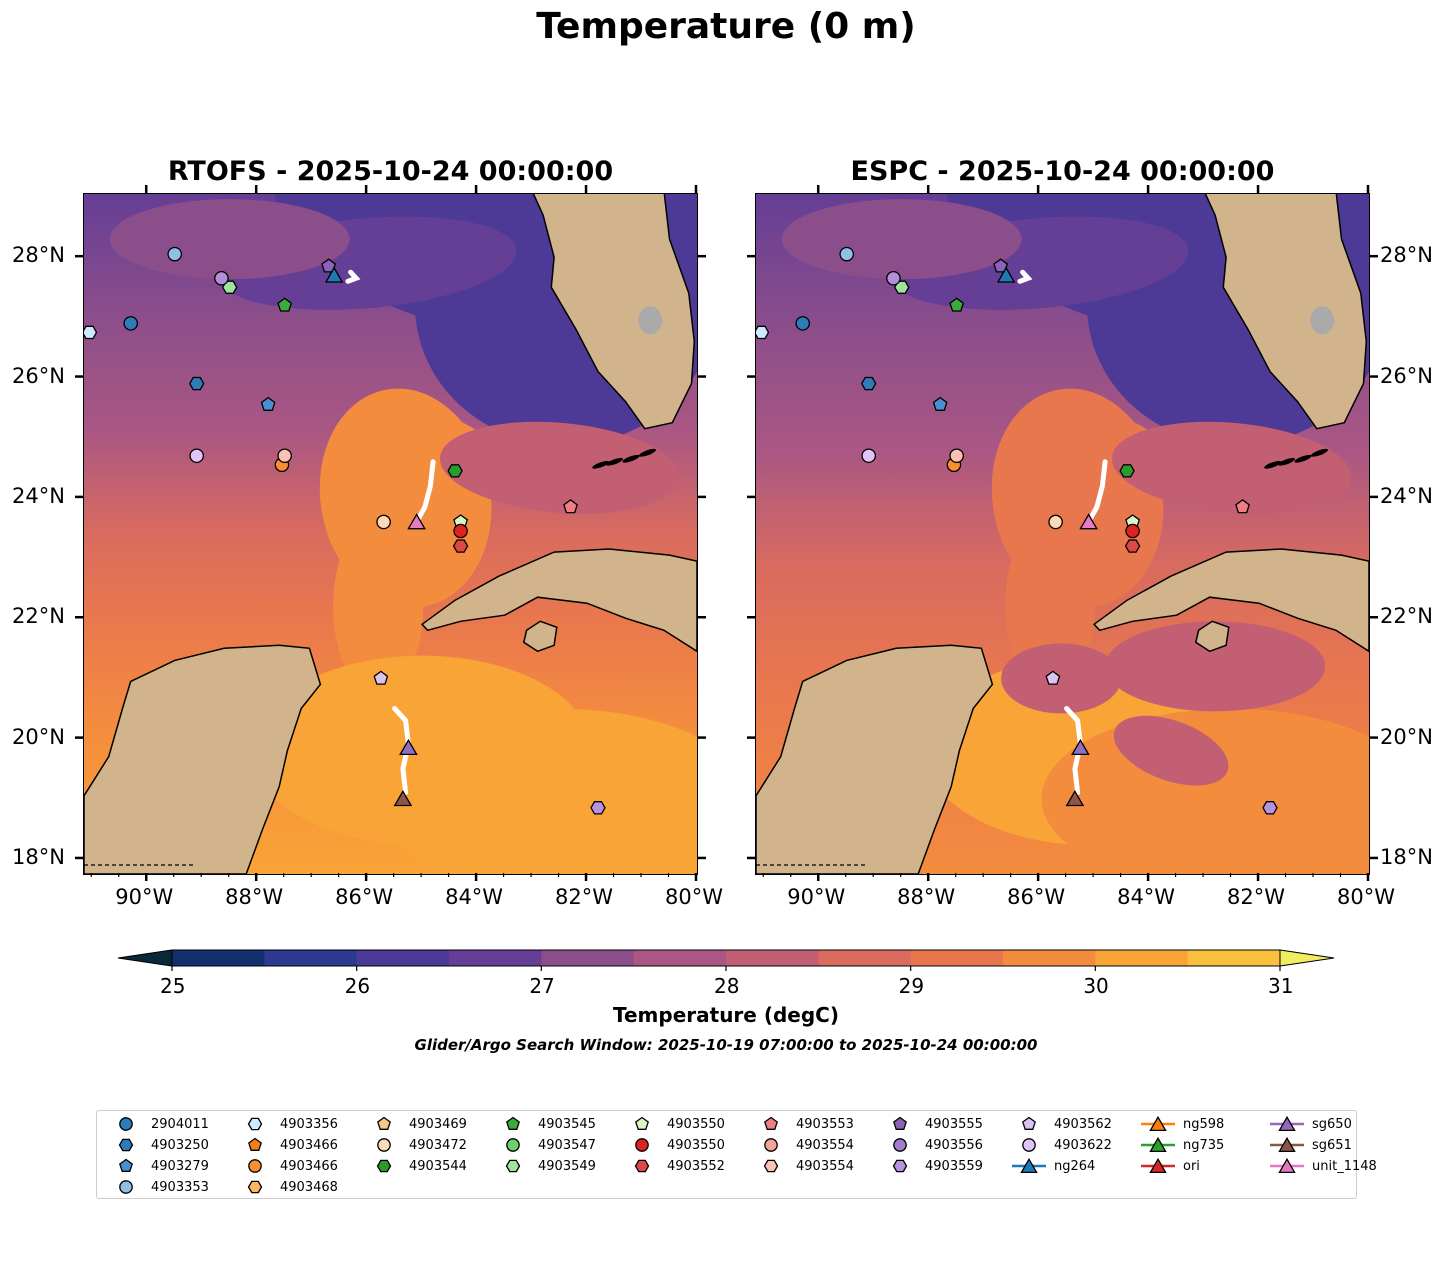 The width and height of the screenshot is (1452, 1264). Describe the element at coordinates (159, 1187) in the screenshot. I see `legend-item: 4903353` at that location.